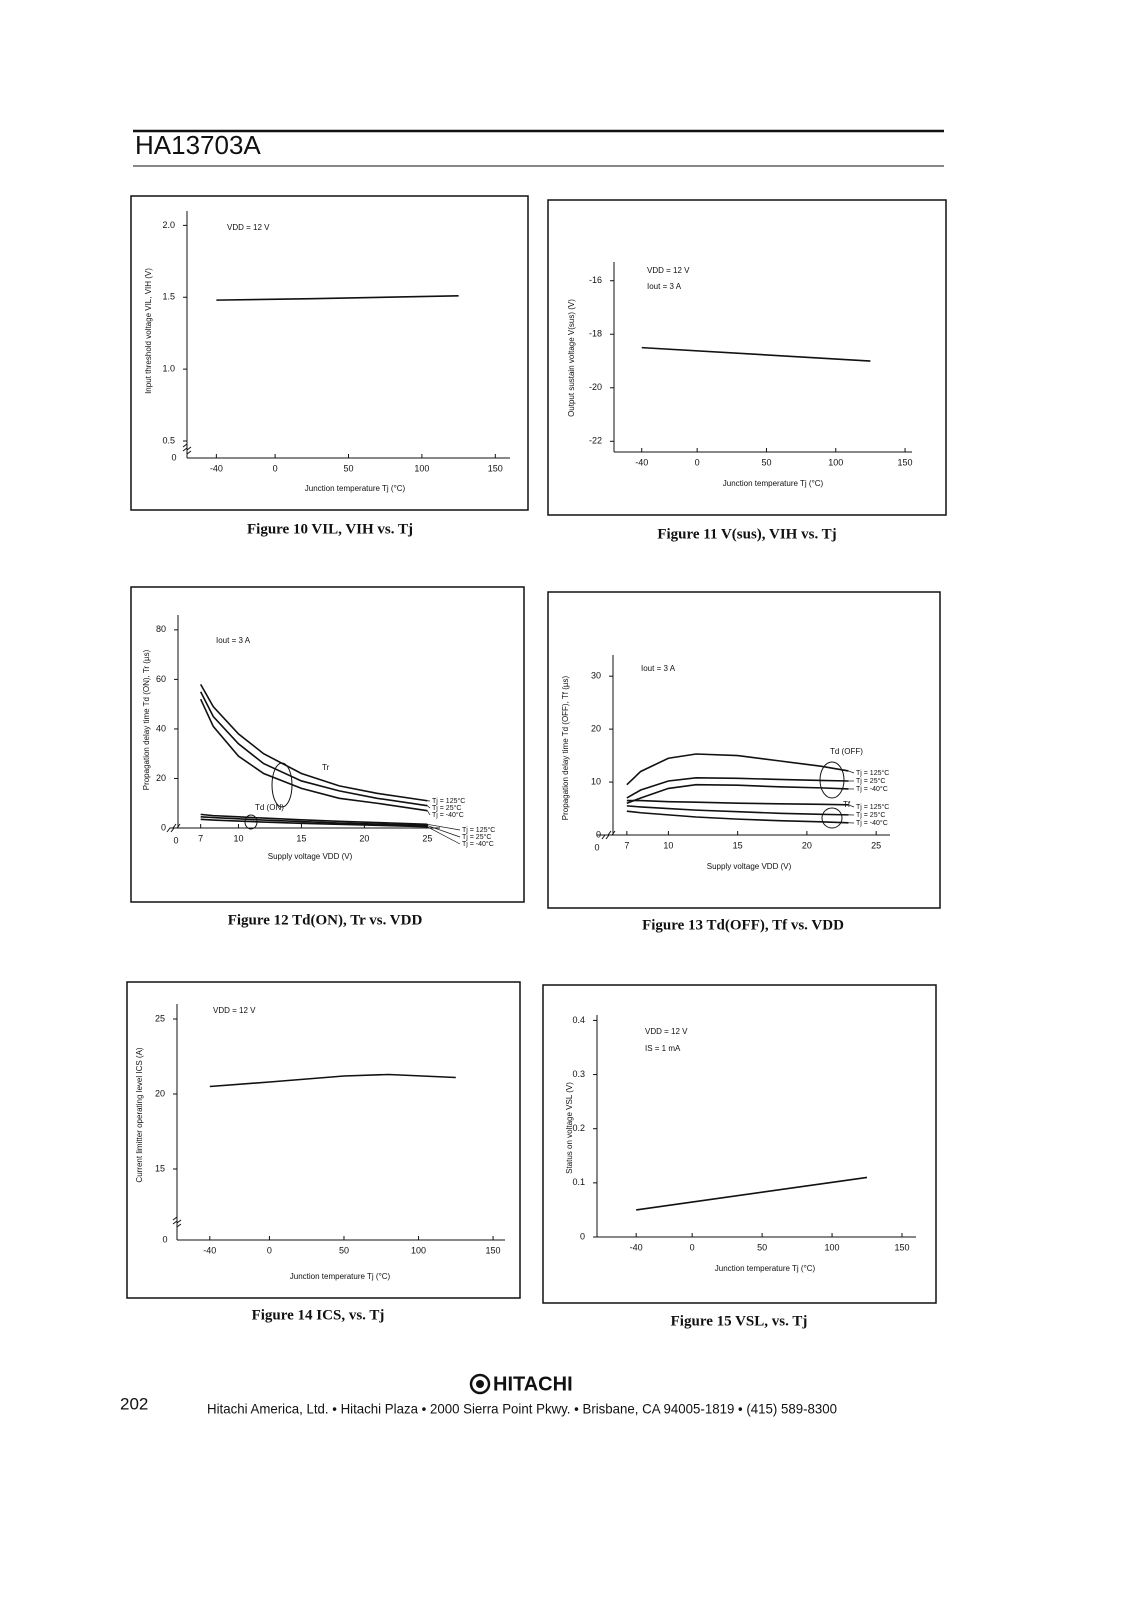 This screenshot has width=1132, height=1600. Describe the element at coordinates (139, 1114) in the screenshot. I see `y-axis-label: Current limitter operating level ICS (A)` at that location.